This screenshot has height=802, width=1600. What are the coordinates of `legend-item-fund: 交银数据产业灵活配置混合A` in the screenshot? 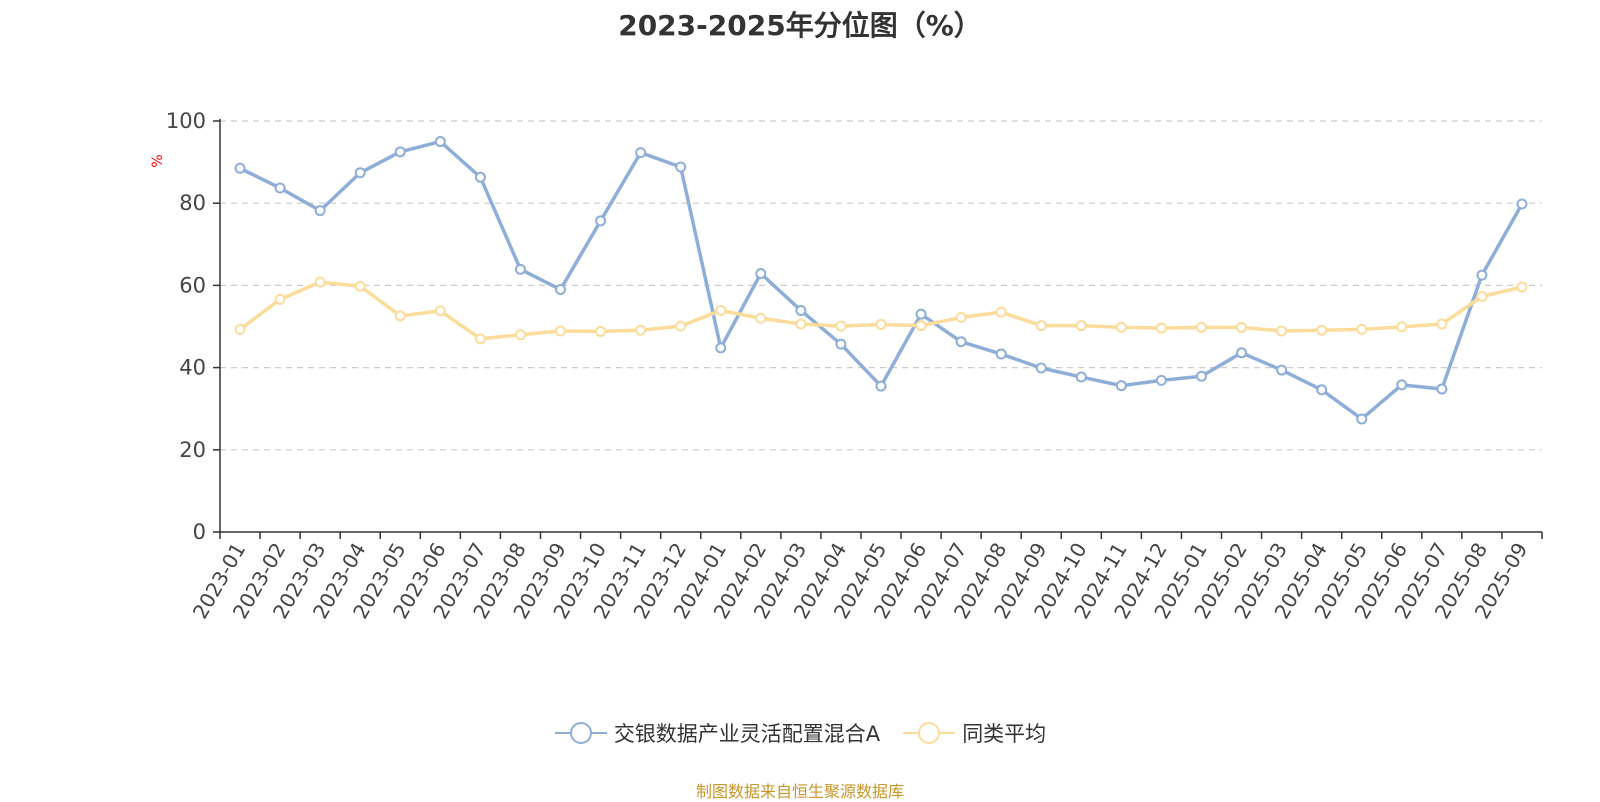 It's located at (717, 733).